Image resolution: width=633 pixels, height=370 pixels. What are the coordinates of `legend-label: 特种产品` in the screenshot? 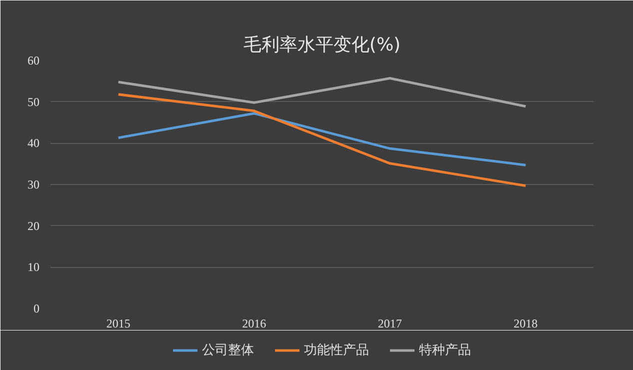 It's located at (445, 350).